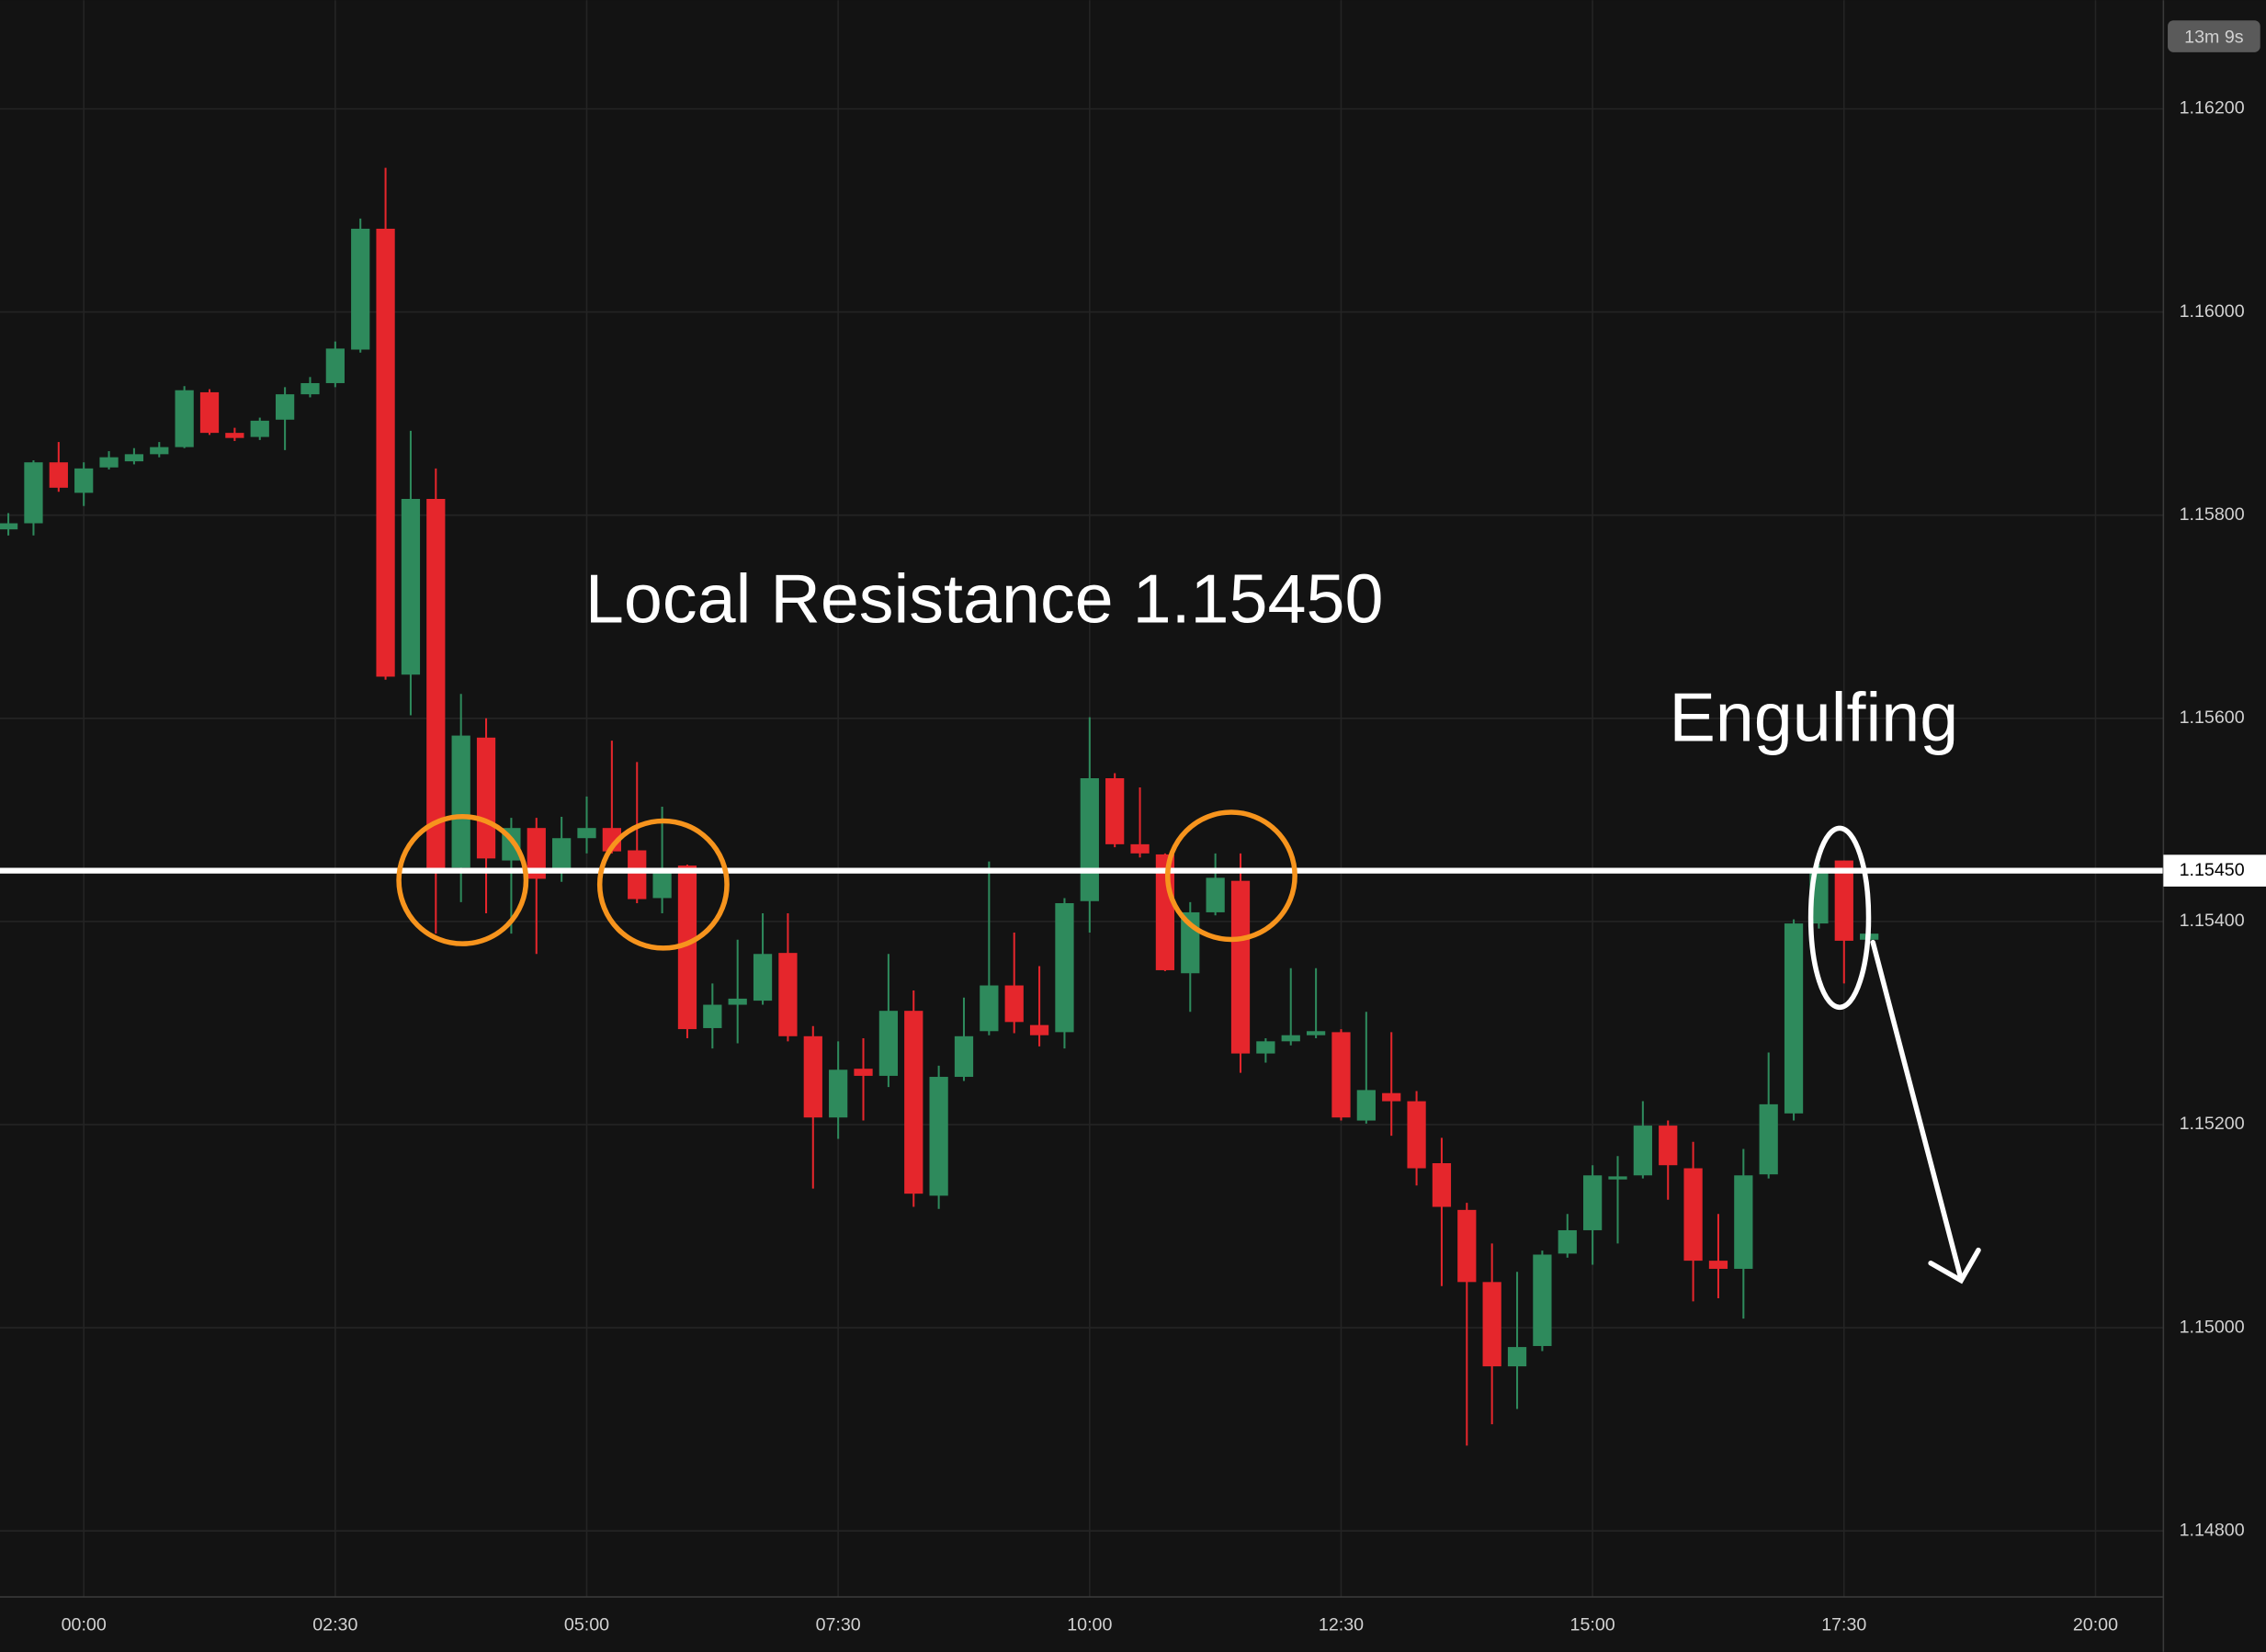 The width and height of the screenshot is (2266, 1652). I want to click on arrow, so click(1925, 1111).